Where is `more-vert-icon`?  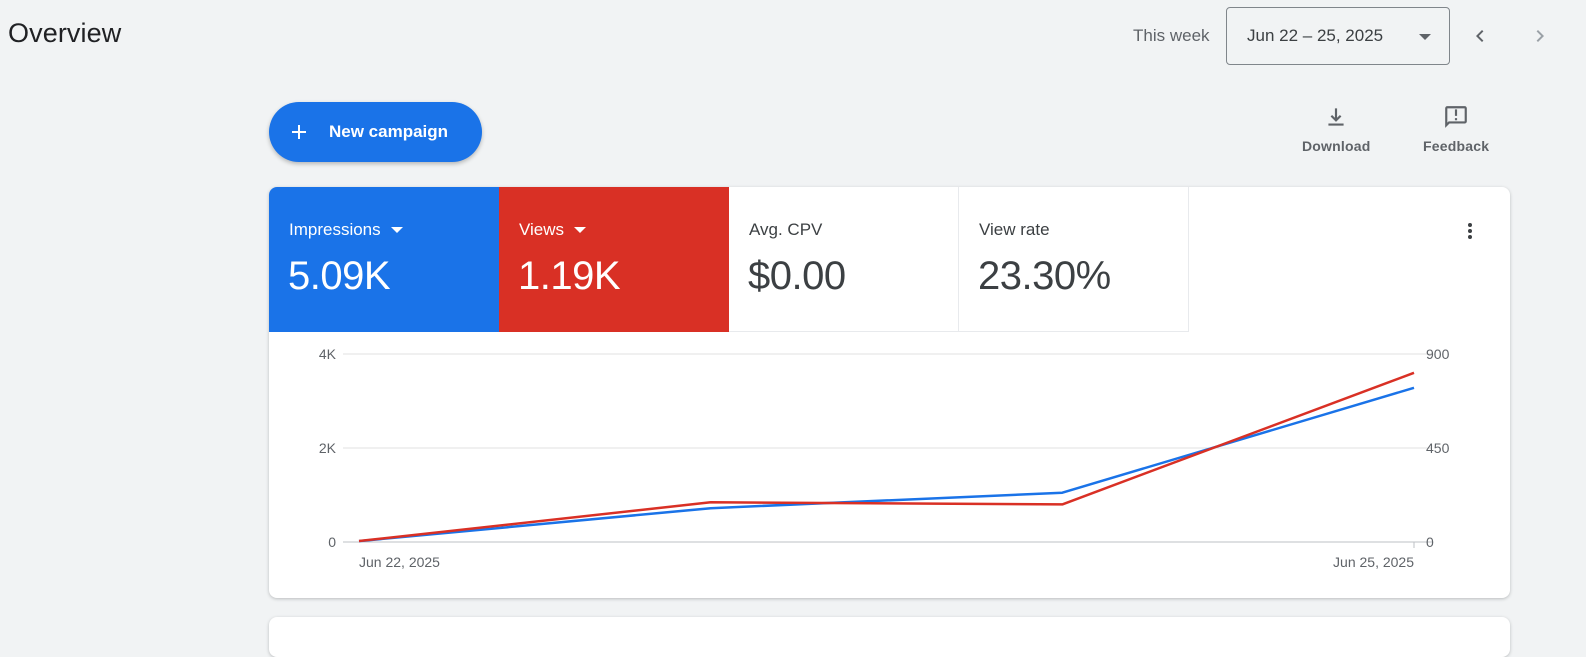
more-vert-icon is located at coordinates (1470, 231).